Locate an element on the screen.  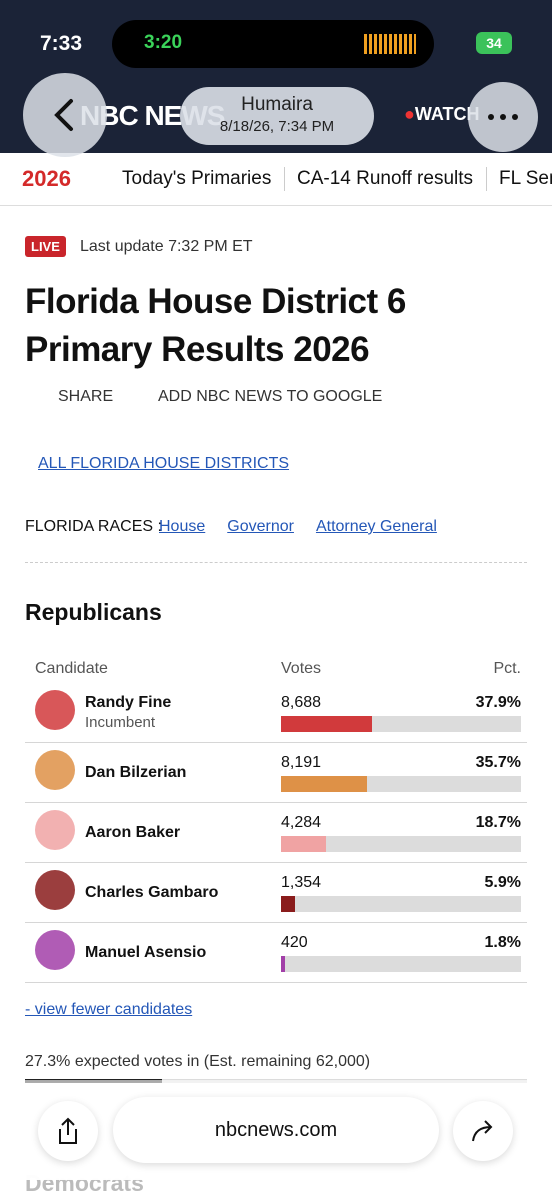
more-icon is located at coordinates (503, 117).